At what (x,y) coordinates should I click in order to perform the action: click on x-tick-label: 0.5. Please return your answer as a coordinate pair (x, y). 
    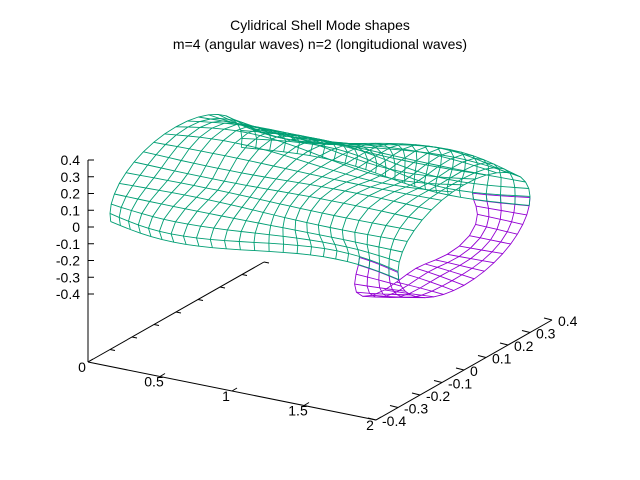
    Looking at the image, I should click on (154, 382).